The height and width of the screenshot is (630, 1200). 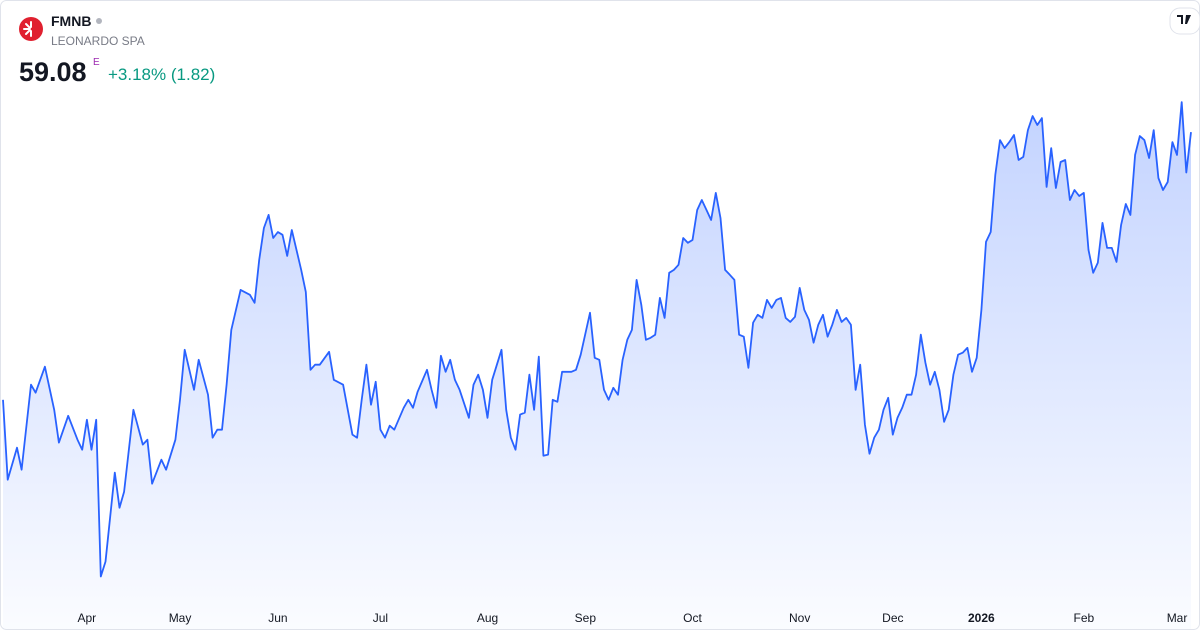 What do you see at coordinates (692, 618) in the screenshot?
I see `x-tick-label: Oct` at bounding box center [692, 618].